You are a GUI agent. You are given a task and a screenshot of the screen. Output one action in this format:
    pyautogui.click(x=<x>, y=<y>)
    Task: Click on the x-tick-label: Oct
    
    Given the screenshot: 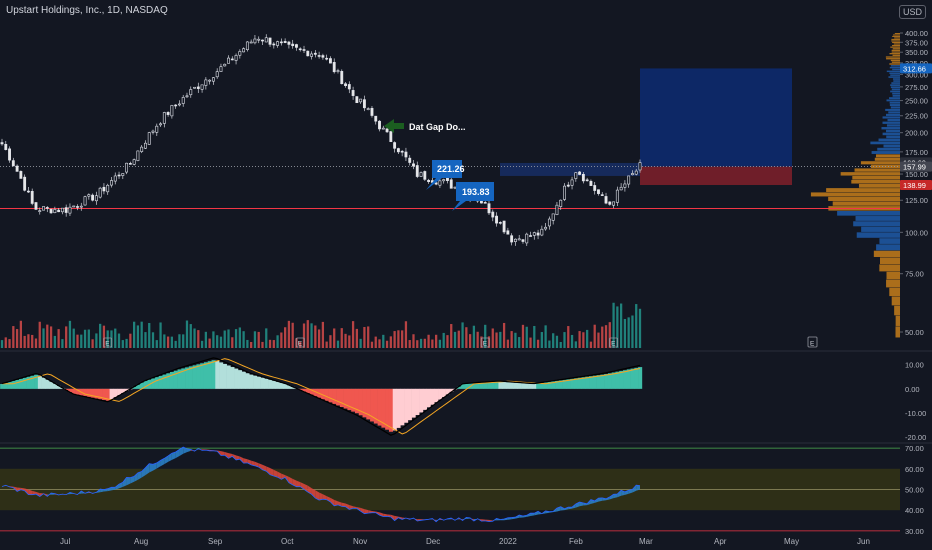 What is the action you would take?
    pyautogui.click(x=287, y=541)
    